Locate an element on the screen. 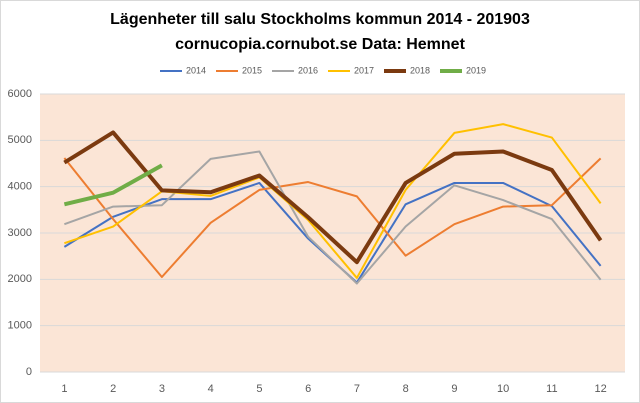  y-tick-label: 0 is located at coordinates (29, 372).